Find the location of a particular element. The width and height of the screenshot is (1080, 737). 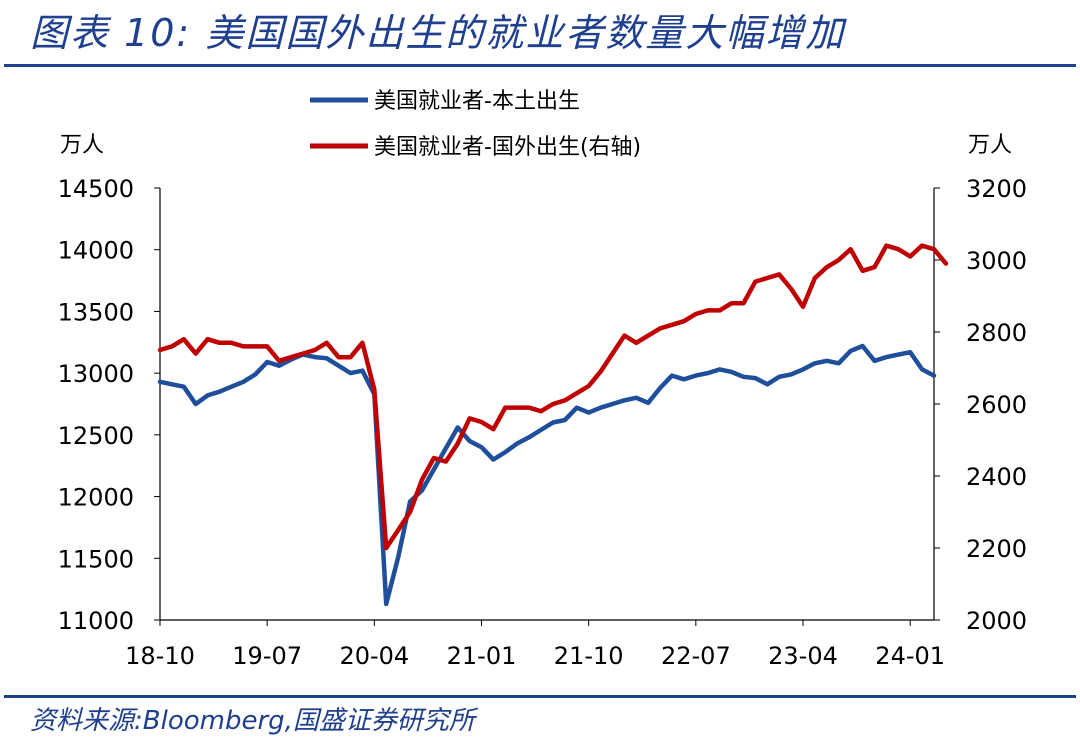

x-tick-label: 20-04 is located at coordinates (374, 656).